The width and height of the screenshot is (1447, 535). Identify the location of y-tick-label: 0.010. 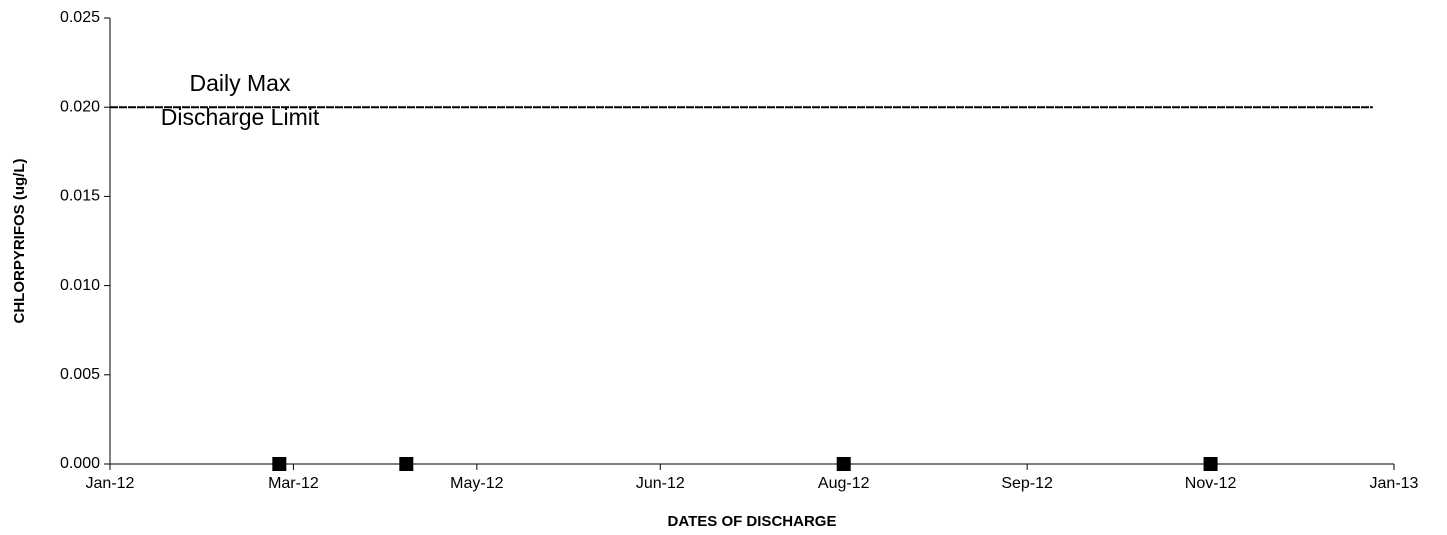
(80, 285).